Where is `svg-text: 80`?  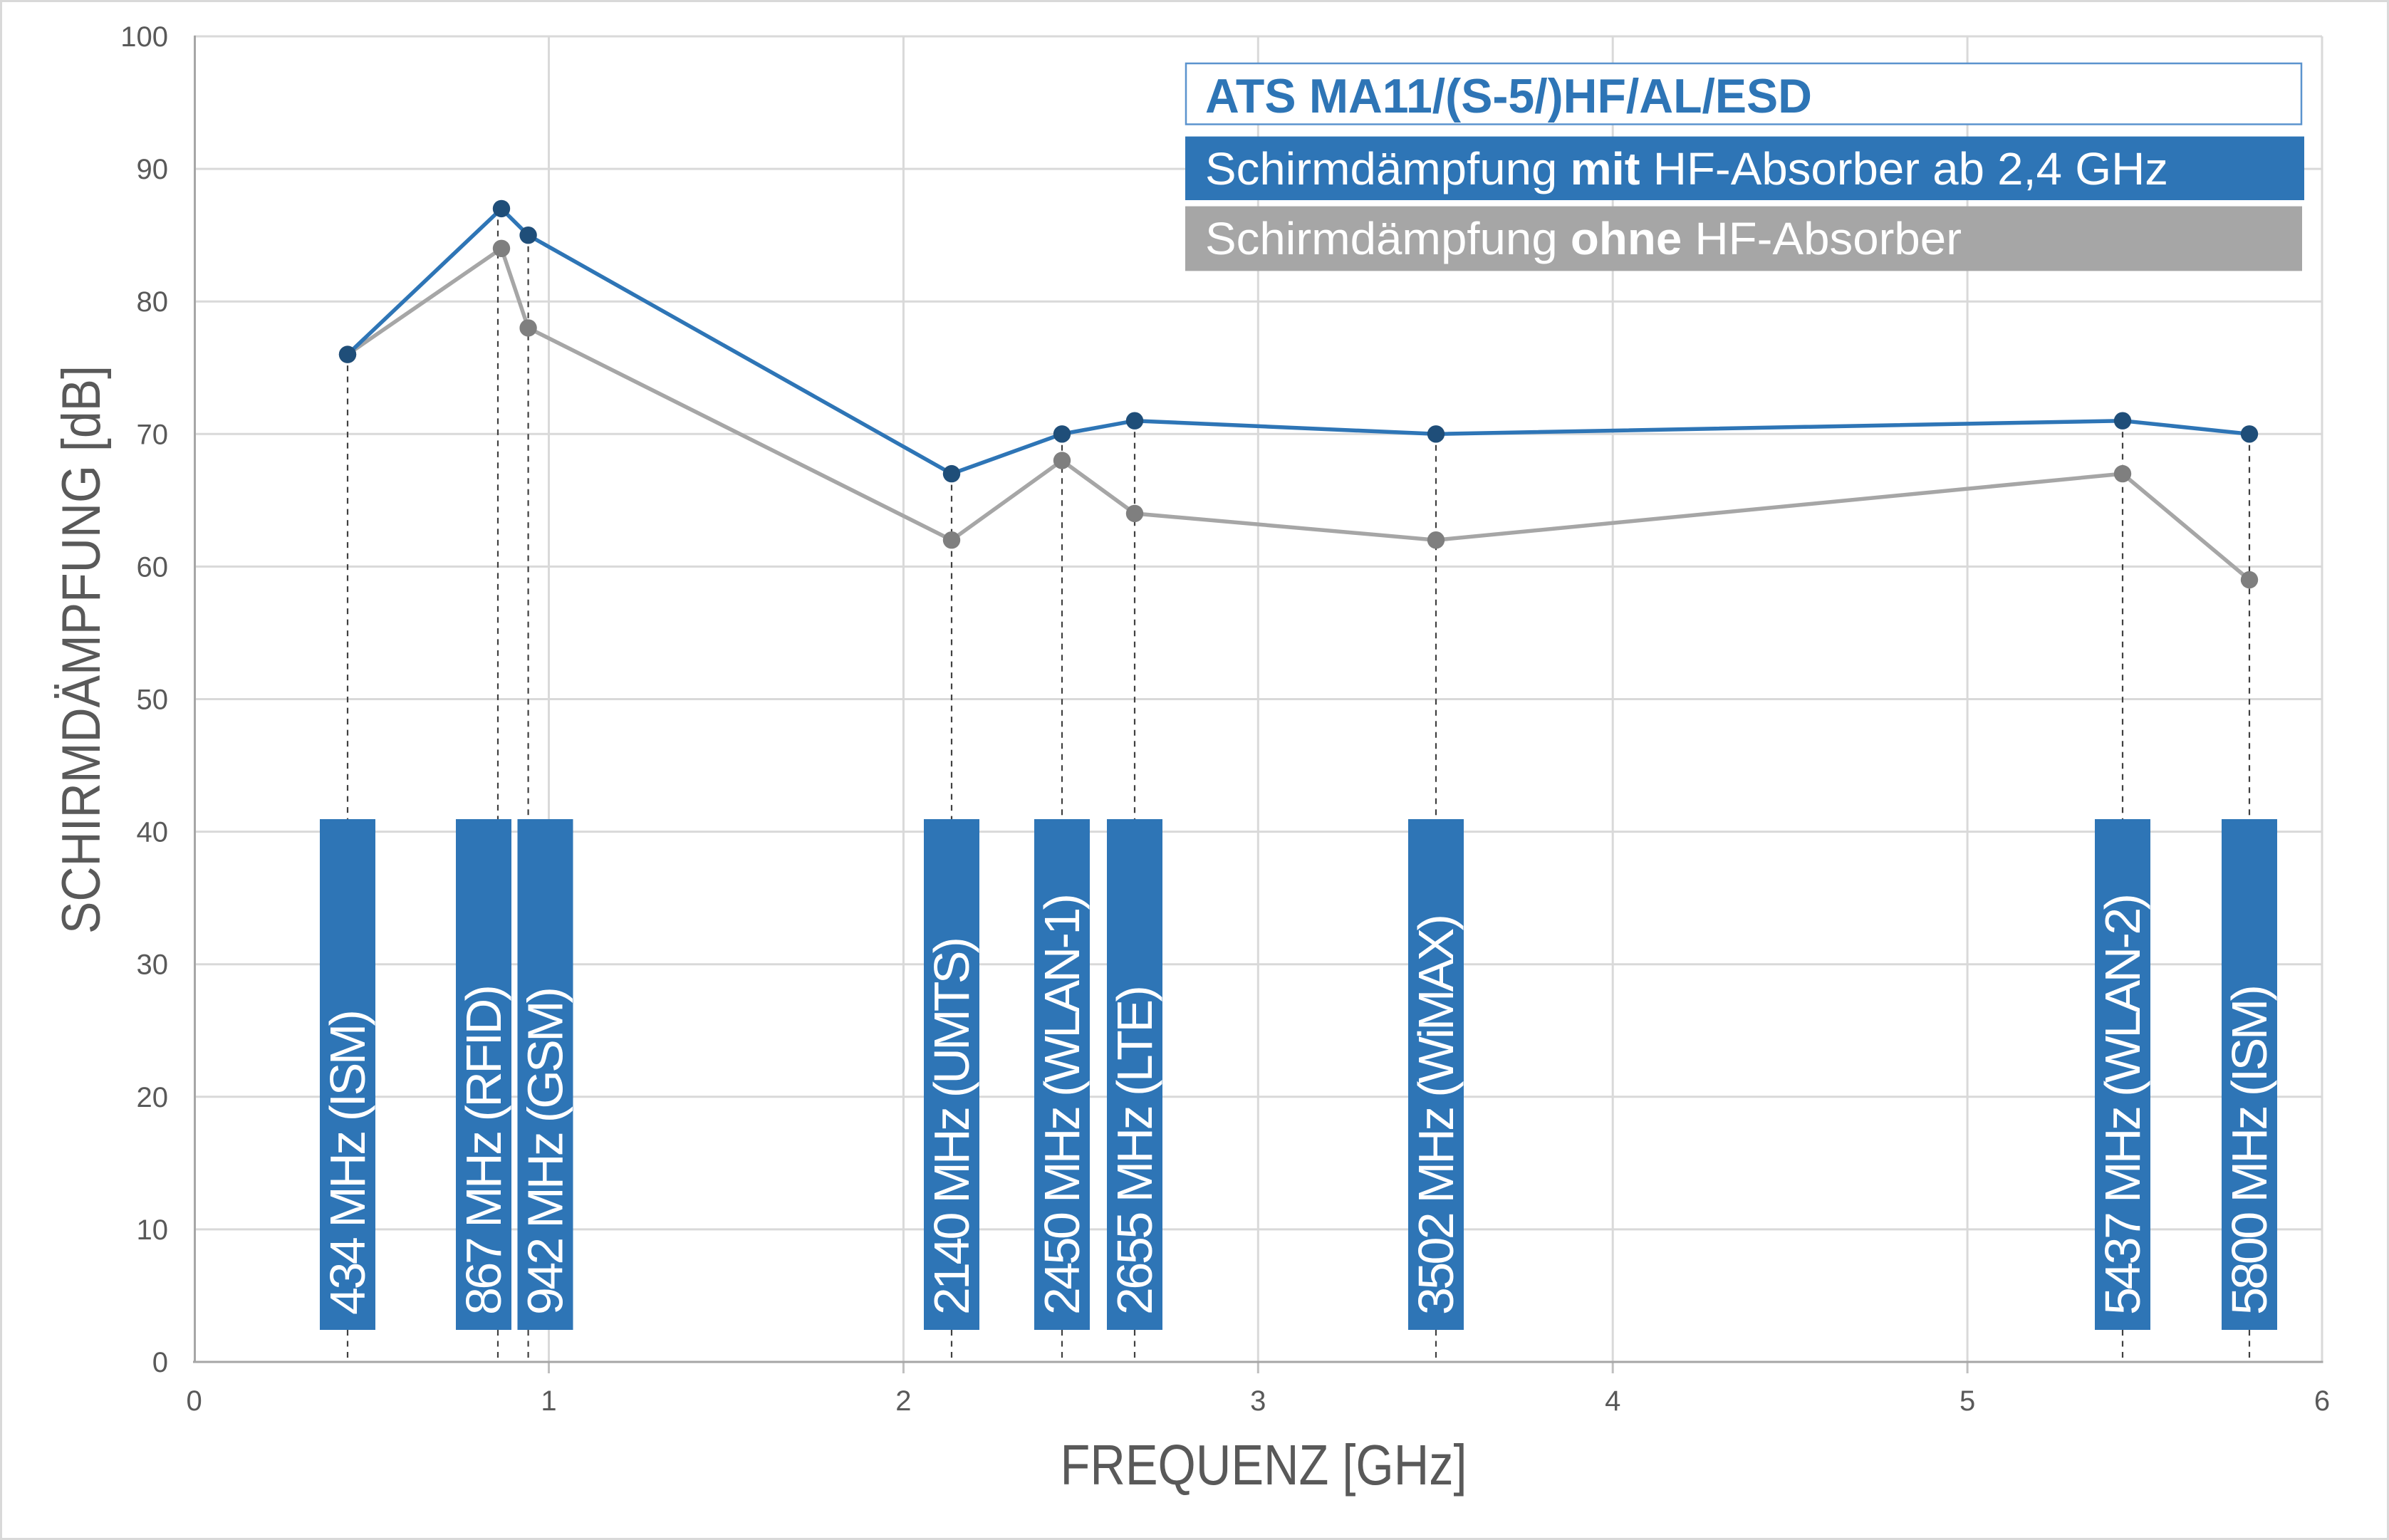 svg-text: 80 is located at coordinates (153, 302).